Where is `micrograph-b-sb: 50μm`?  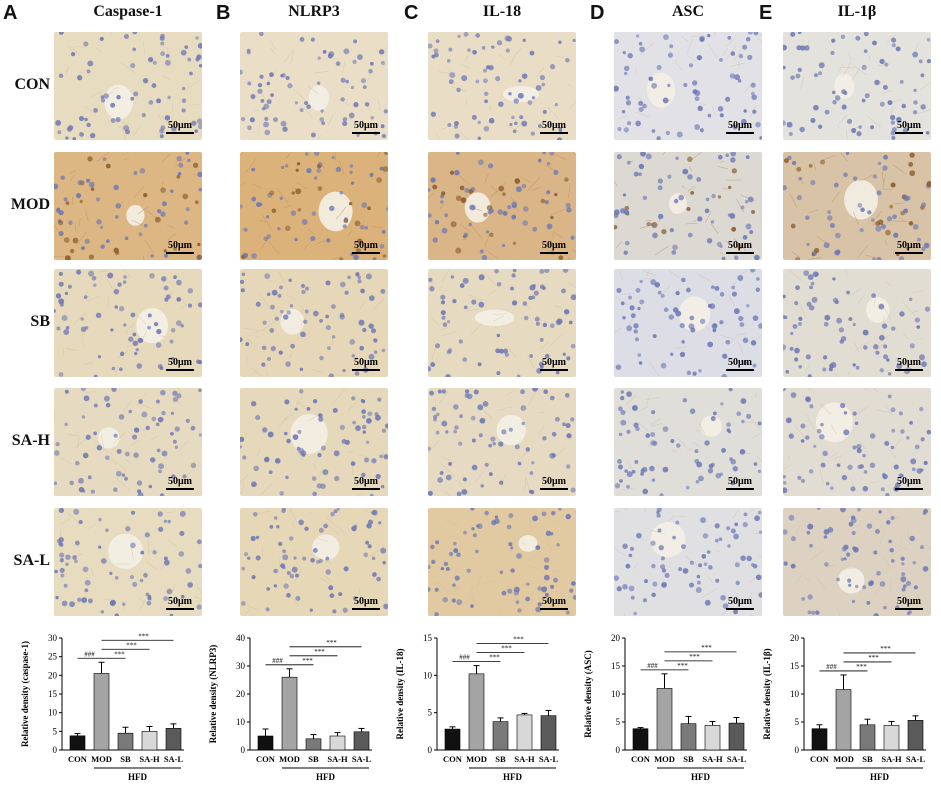 micrograph-b-sb: 50μm is located at coordinates (314, 323).